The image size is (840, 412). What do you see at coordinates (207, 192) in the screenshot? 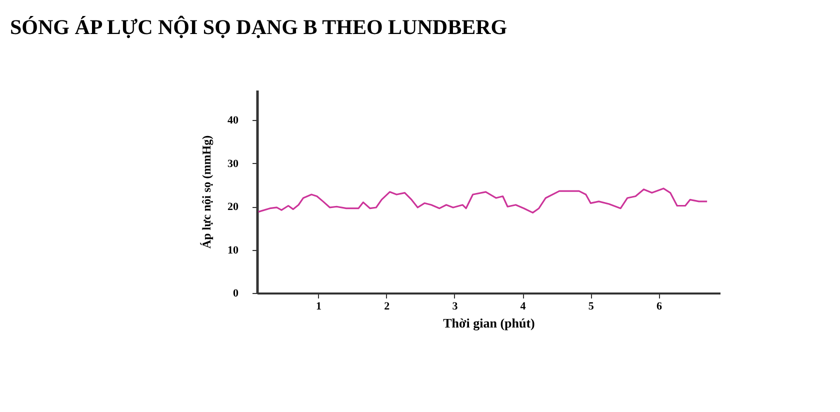
I see `y-axis-title: Áp lực nội sọ (mmHg)` at bounding box center [207, 192].